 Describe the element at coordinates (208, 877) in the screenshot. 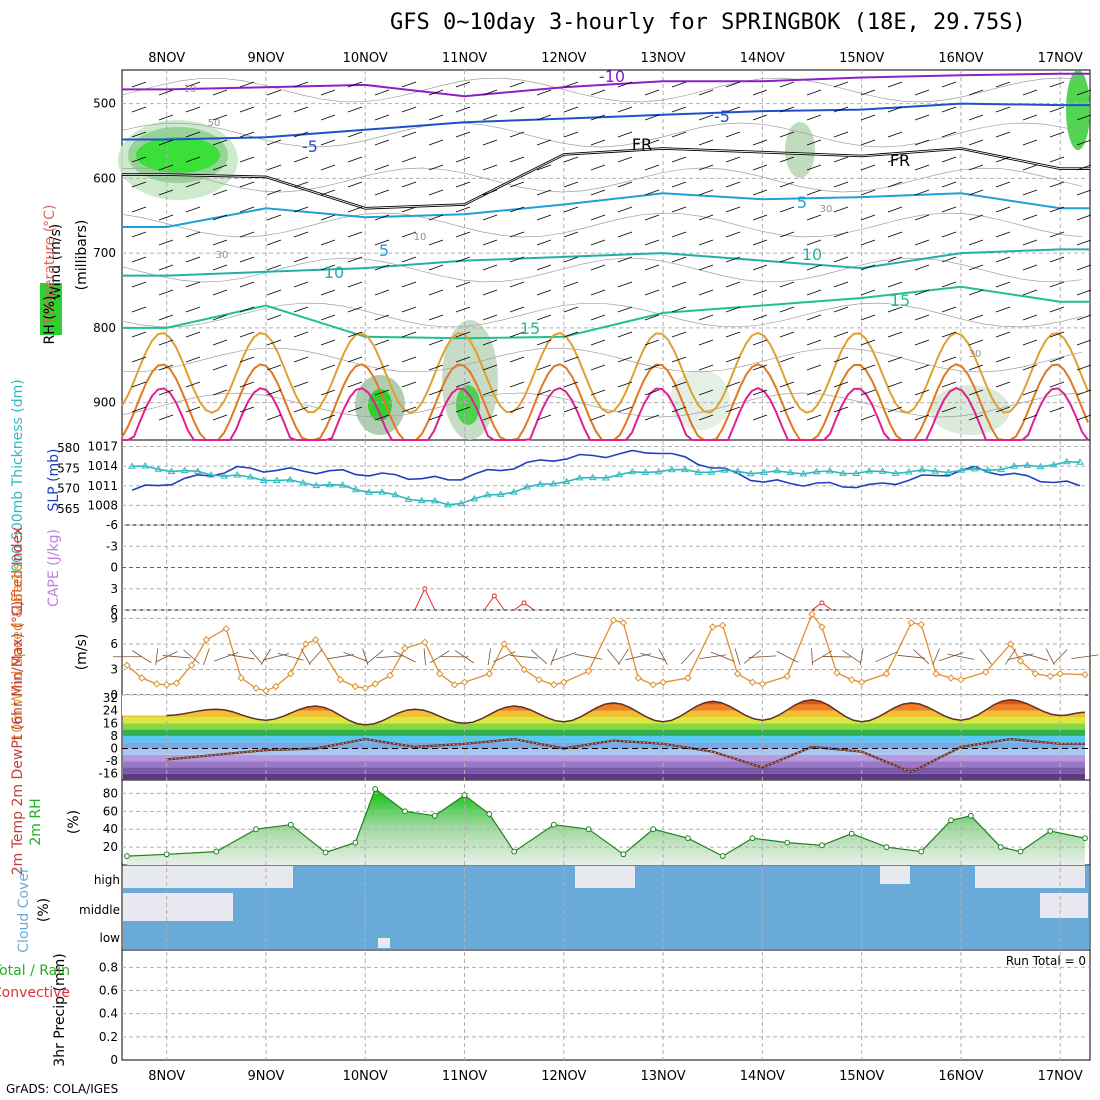

I see `cloud-high-gap` at that location.